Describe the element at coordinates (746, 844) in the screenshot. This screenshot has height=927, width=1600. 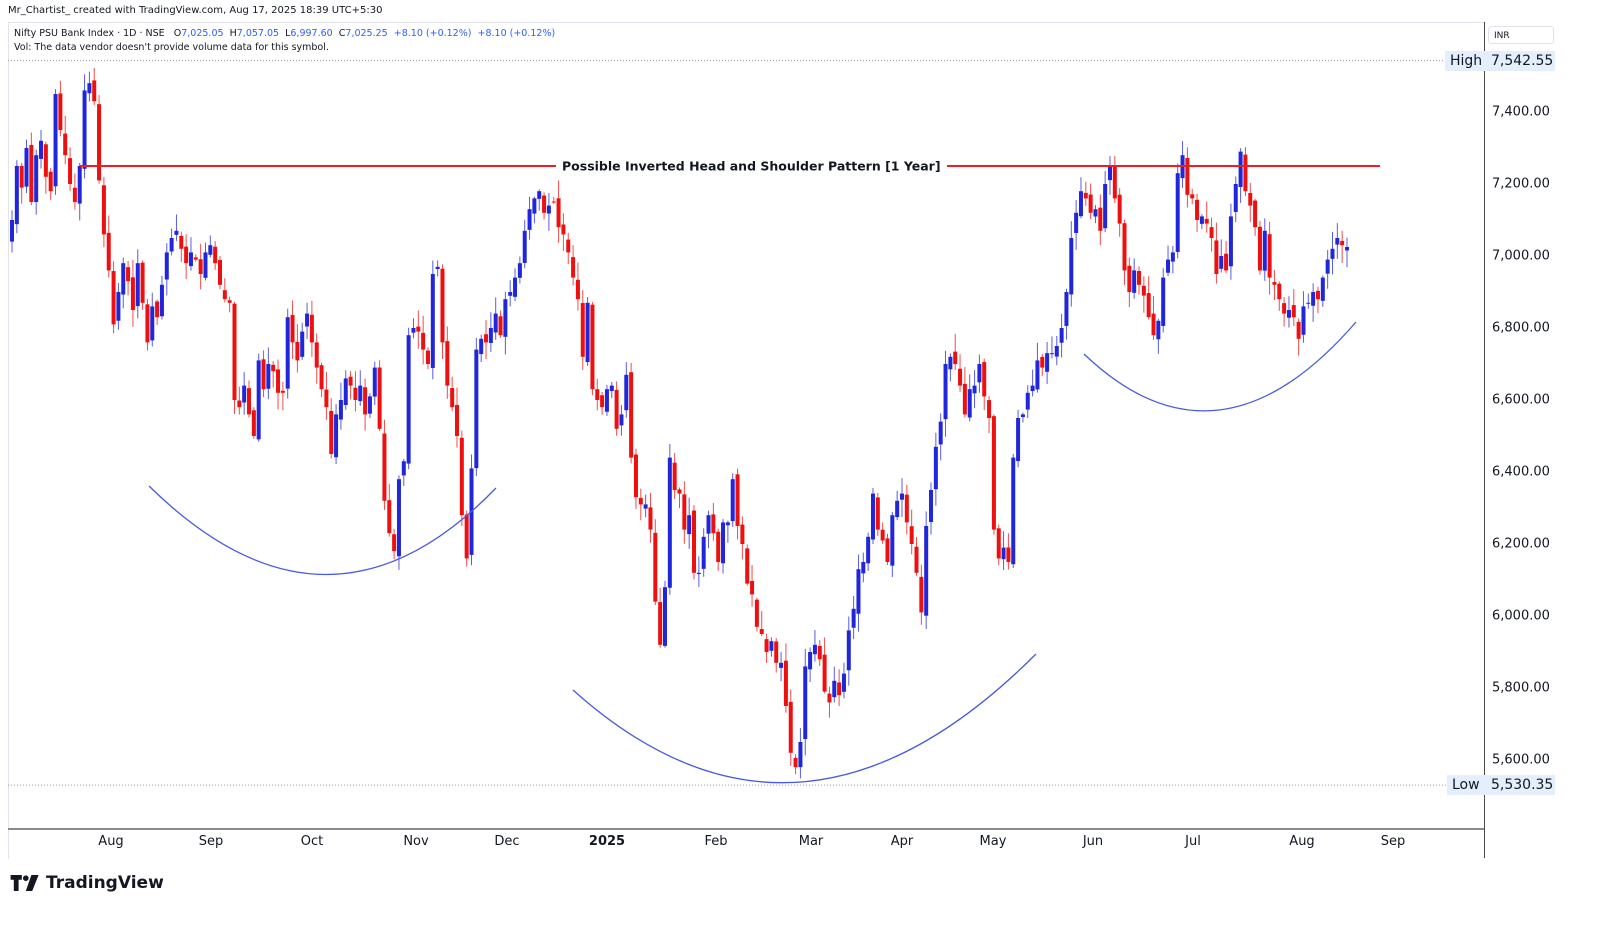
I see `time-axis` at that location.